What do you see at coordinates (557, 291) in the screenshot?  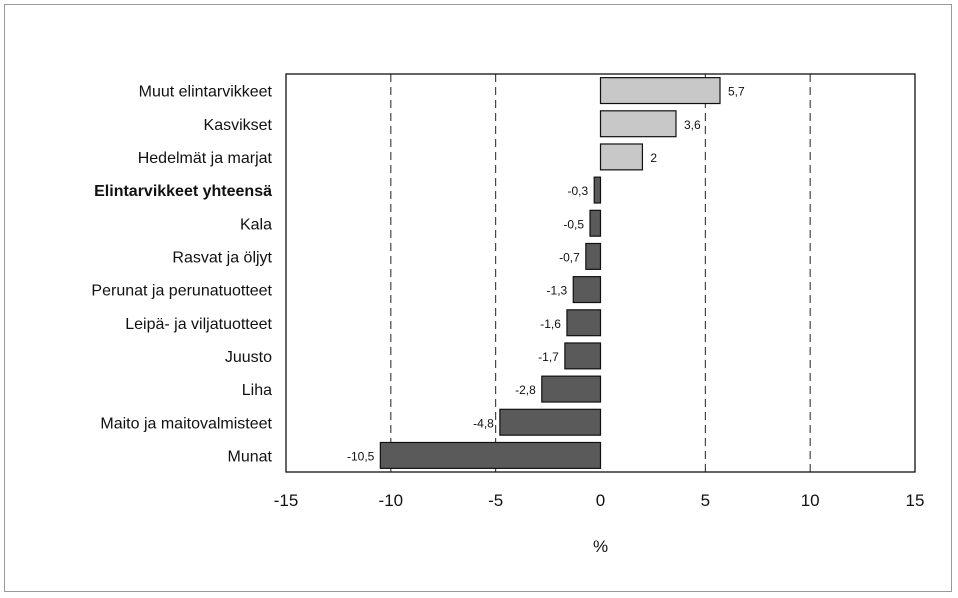 I see `data-label: -1,3` at bounding box center [557, 291].